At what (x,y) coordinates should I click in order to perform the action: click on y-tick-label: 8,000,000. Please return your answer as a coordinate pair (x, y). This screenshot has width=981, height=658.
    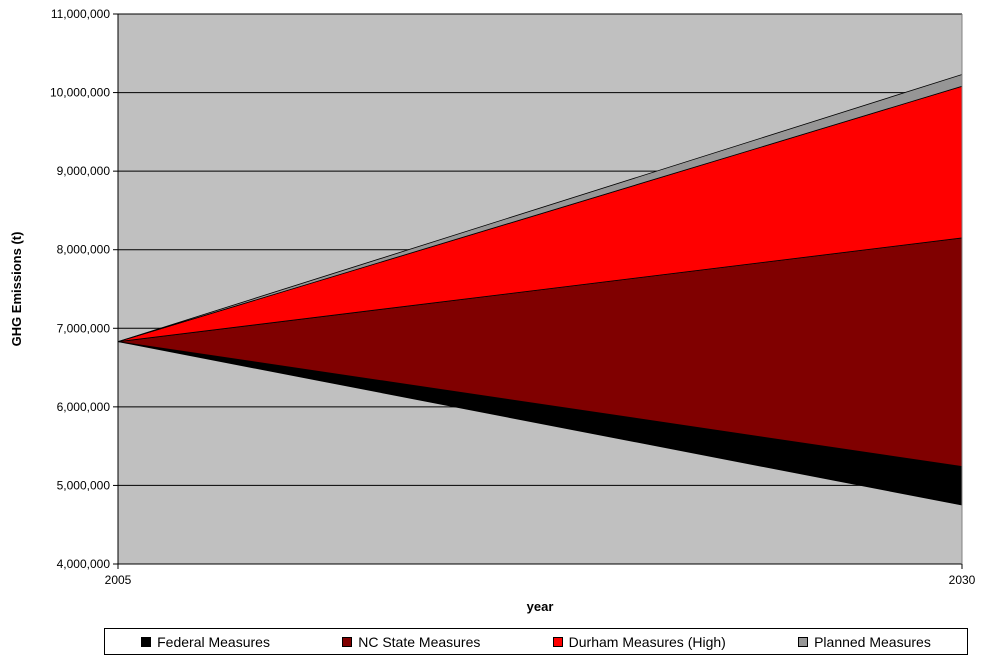
    Looking at the image, I should click on (84, 250).